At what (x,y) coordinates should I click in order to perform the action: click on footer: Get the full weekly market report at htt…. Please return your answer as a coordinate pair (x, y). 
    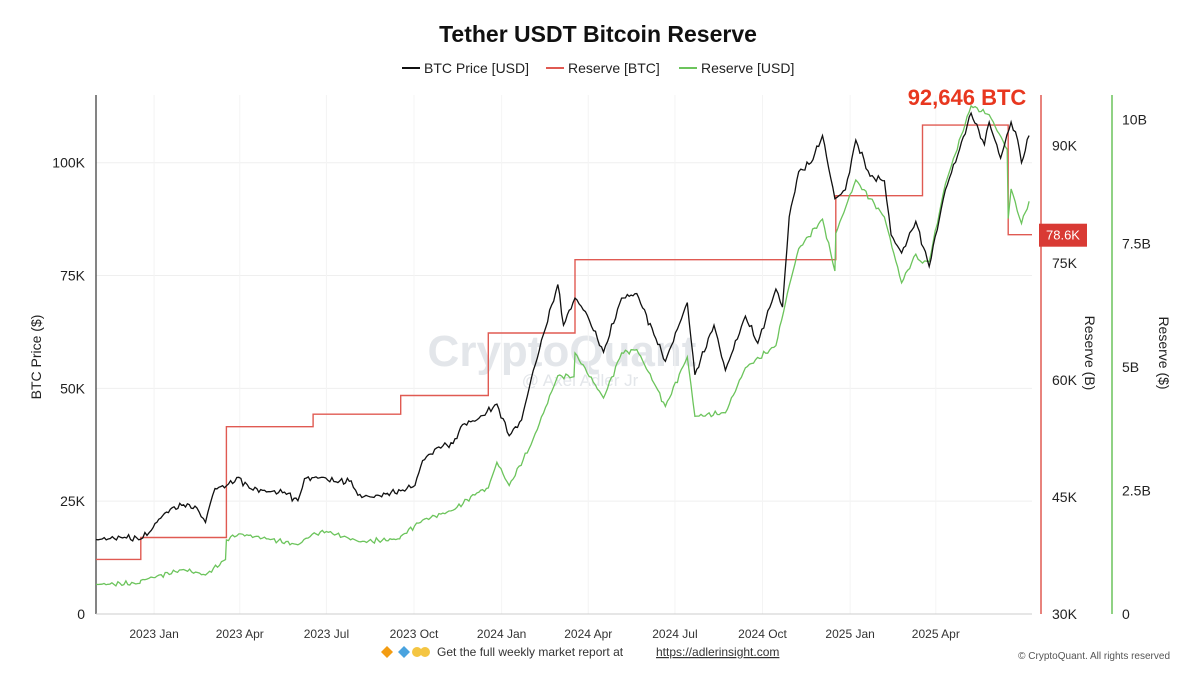
    Looking at the image, I should click on (775, 653).